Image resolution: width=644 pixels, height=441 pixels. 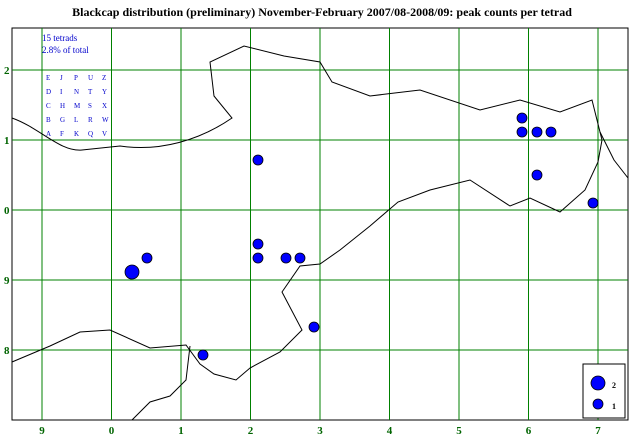 I want to click on legend-box, so click(x=604, y=391).